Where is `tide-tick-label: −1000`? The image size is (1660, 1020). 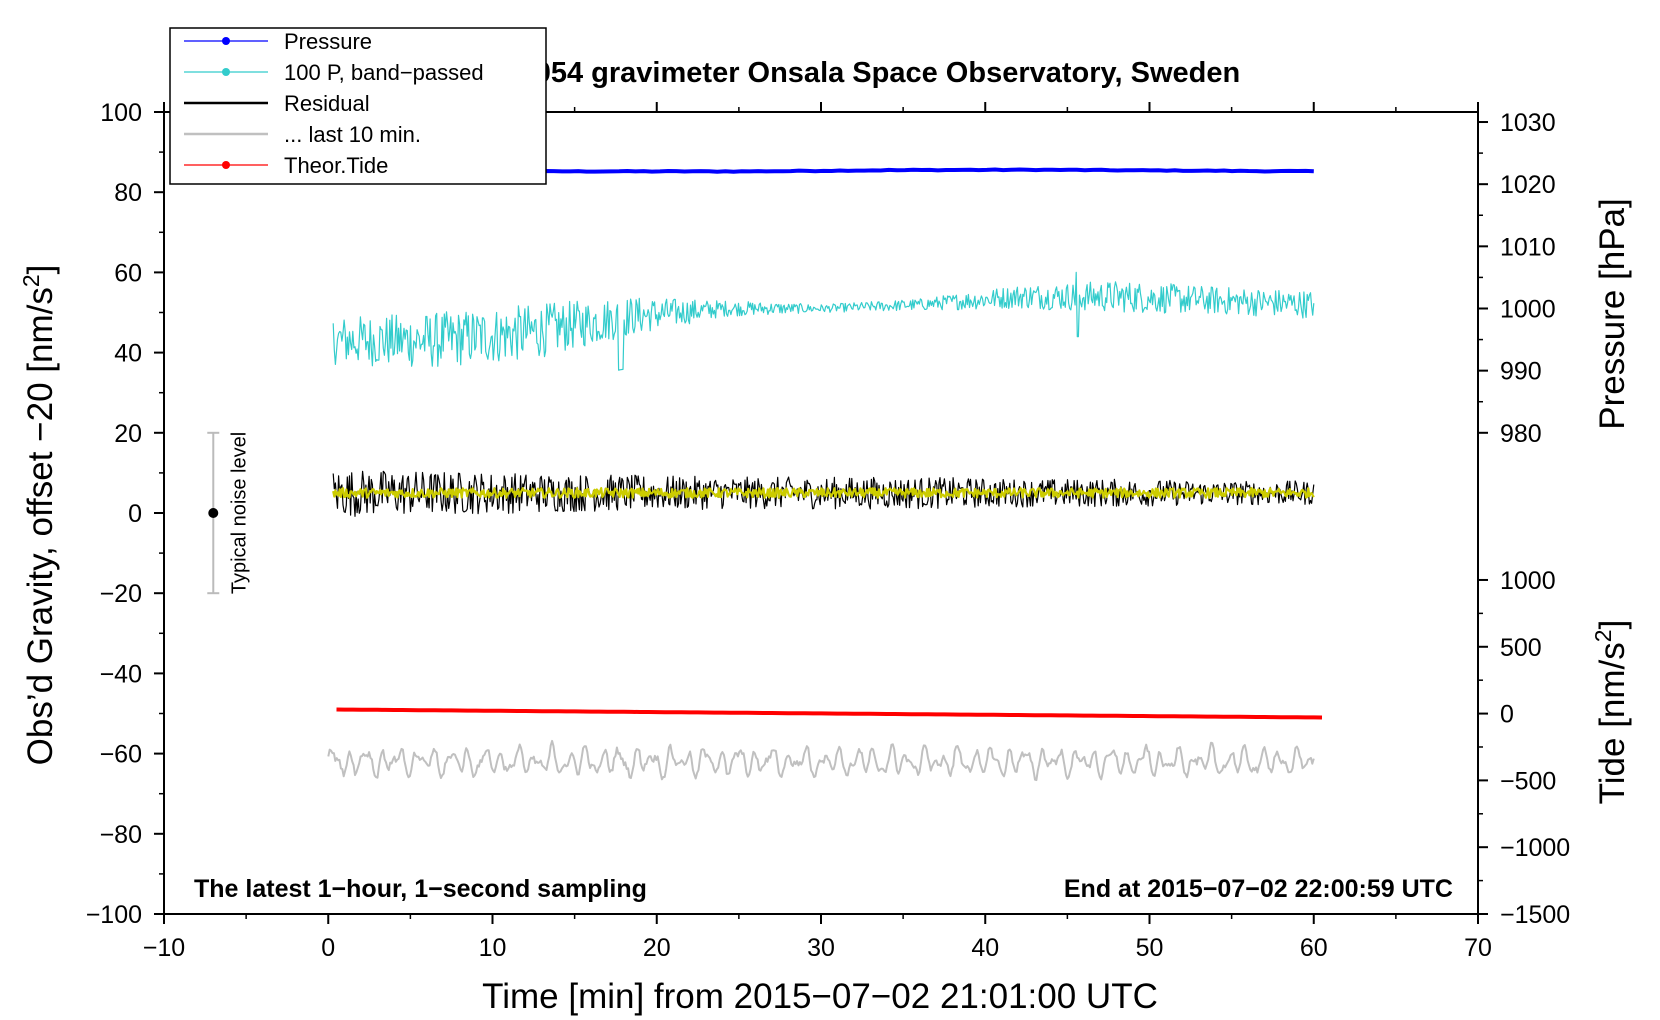
tide-tick-label: −1000 is located at coordinates (1535, 848).